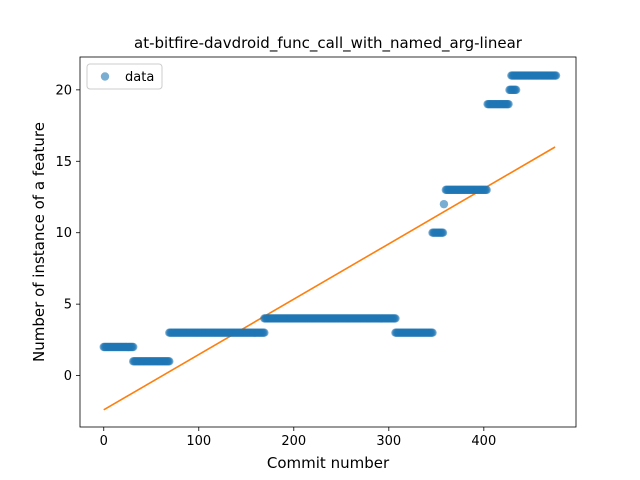 The width and height of the screenshot is (640, 480). I want to click on y-axis-label: Number of instance of a feature, so click(39, 242).